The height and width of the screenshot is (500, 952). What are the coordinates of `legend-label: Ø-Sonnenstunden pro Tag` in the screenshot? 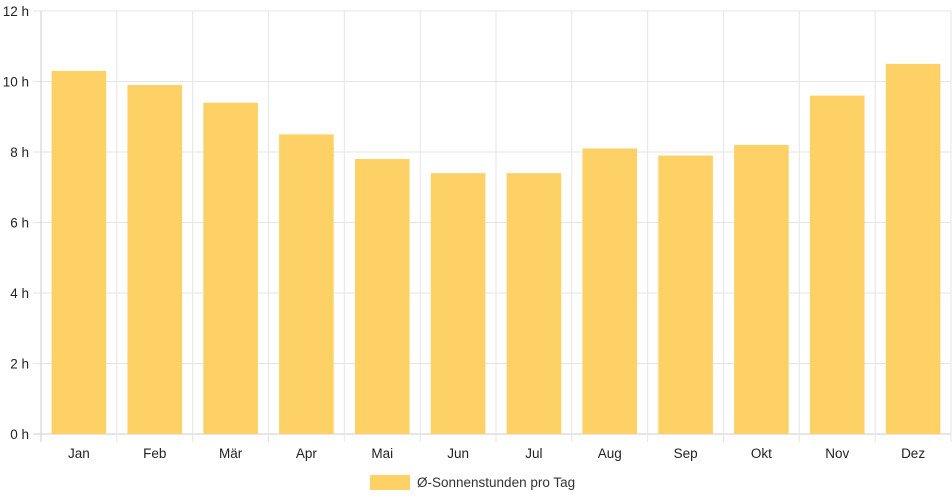 It's located at (496, 482).